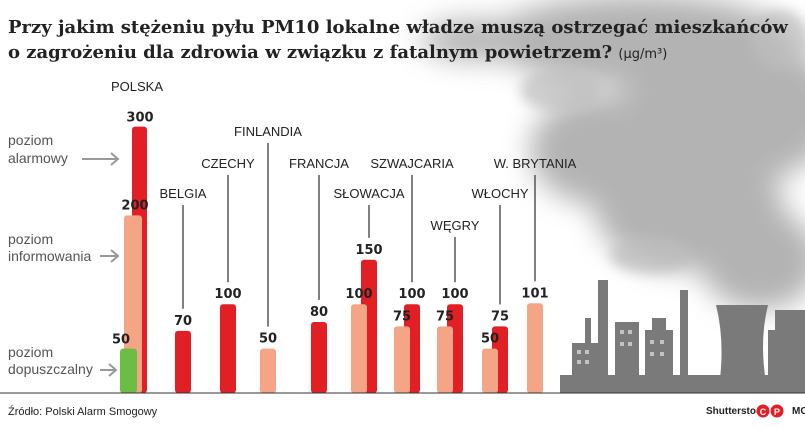 The width and height of the screenshot is (805, 427). What do you see at coordinates (101, 264) in the screenshot?
I see `level-arrows` at bounding box center [101, 264].